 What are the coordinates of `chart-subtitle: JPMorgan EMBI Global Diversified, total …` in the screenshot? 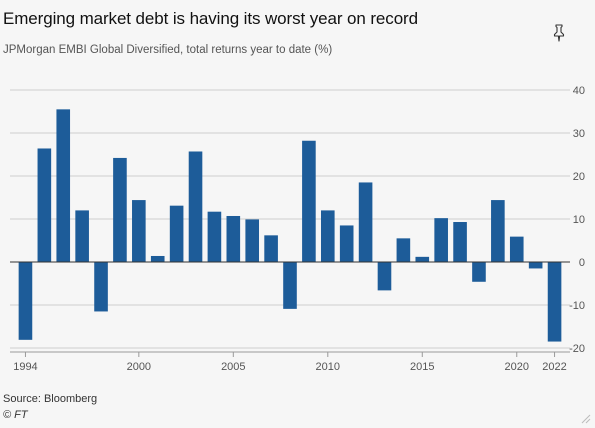 It's located at (168, 50).